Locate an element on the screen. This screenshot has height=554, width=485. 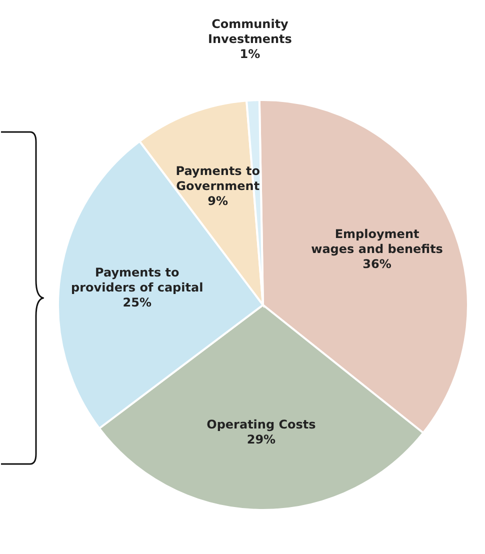
slice-label: Payments to Government is located at coordinates (218, 179).